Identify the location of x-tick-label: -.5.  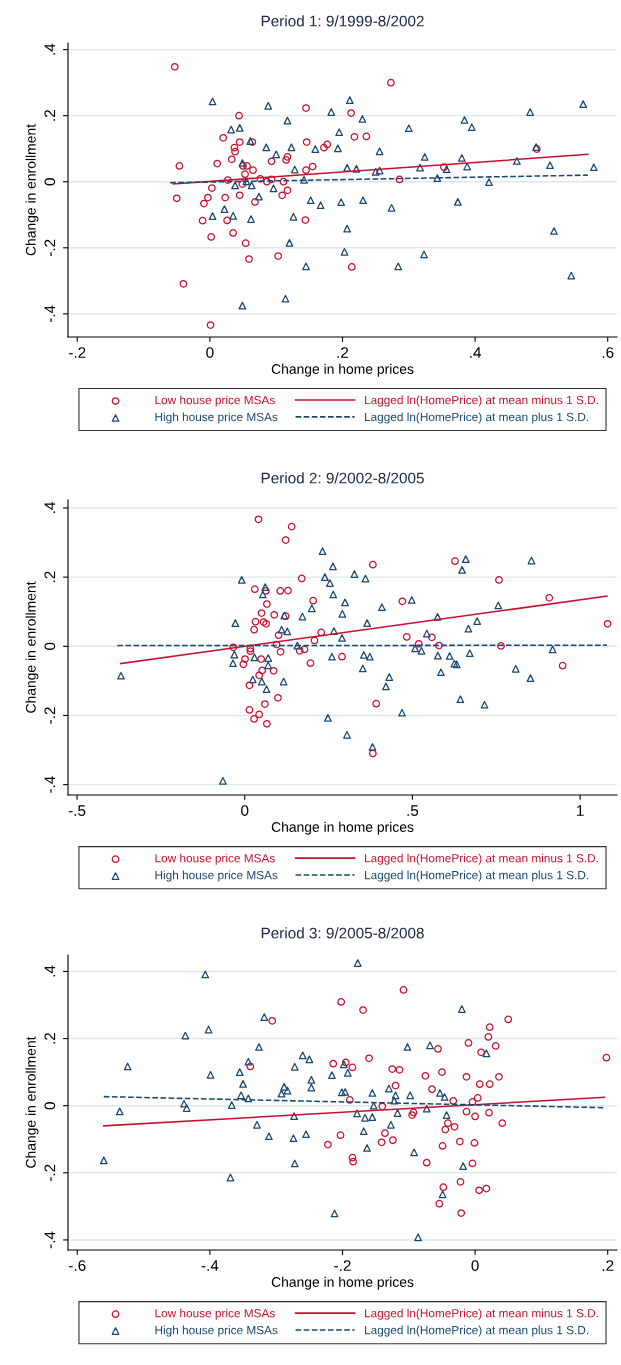
(77, 810).